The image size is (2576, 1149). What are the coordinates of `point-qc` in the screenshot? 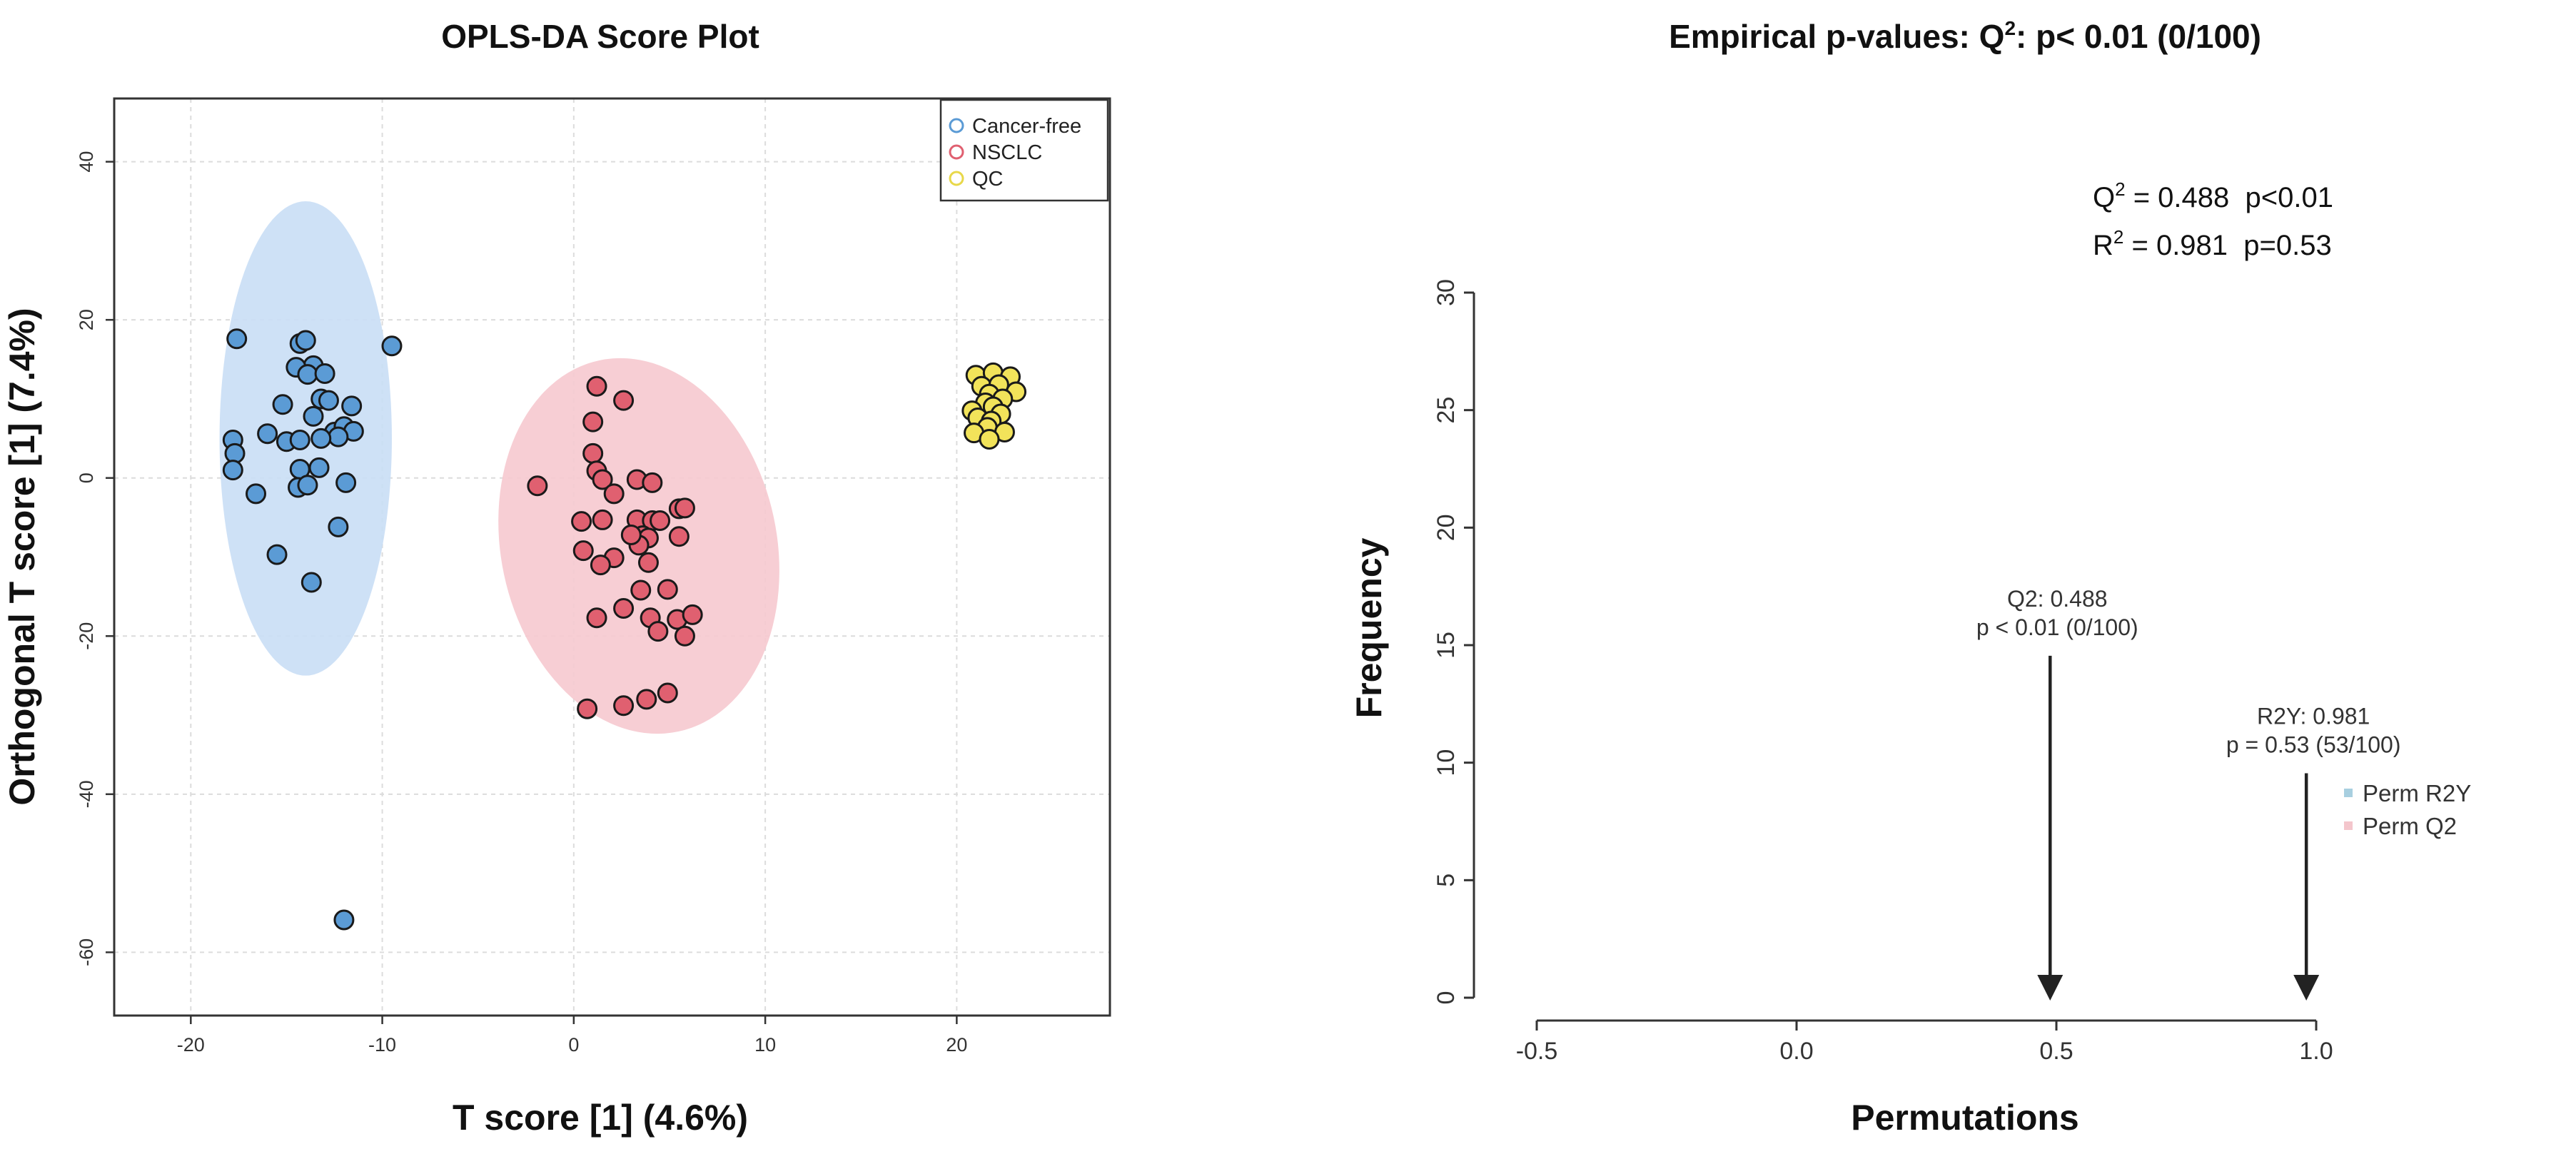 It's located at (989, 439).